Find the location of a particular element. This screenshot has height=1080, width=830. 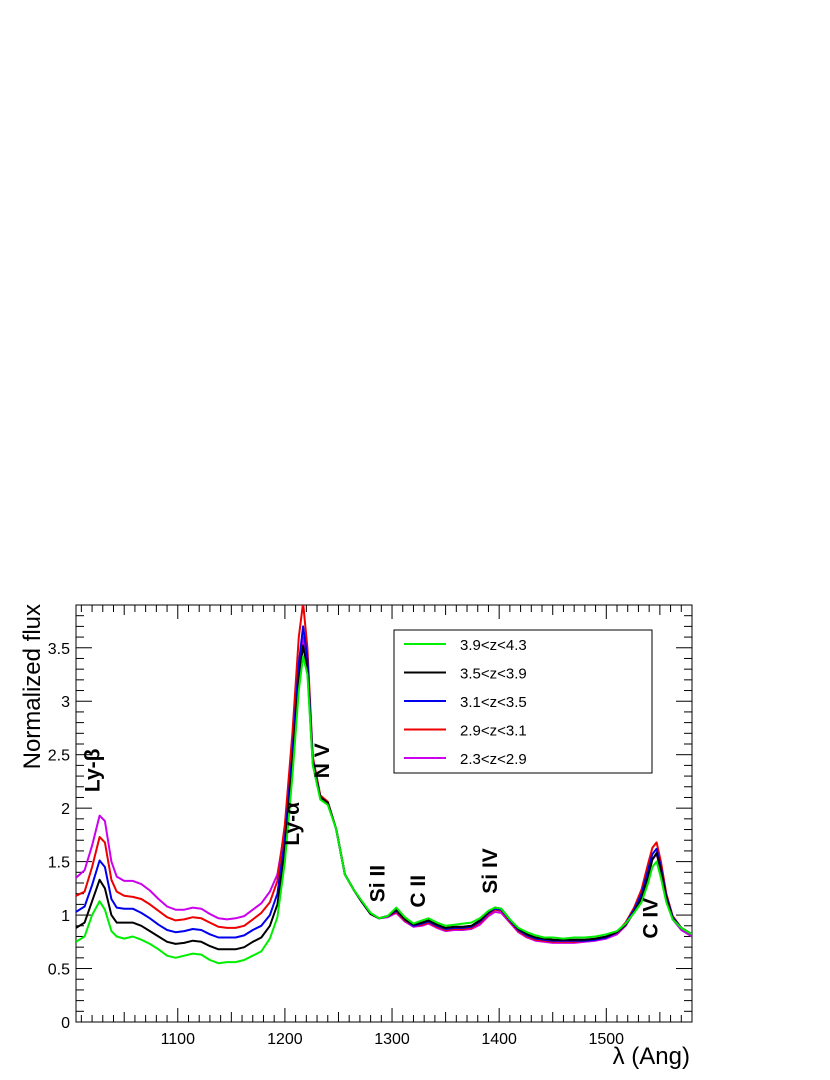

legend-label: 2.3<z<2.9 is located at coordinates (493, 759).